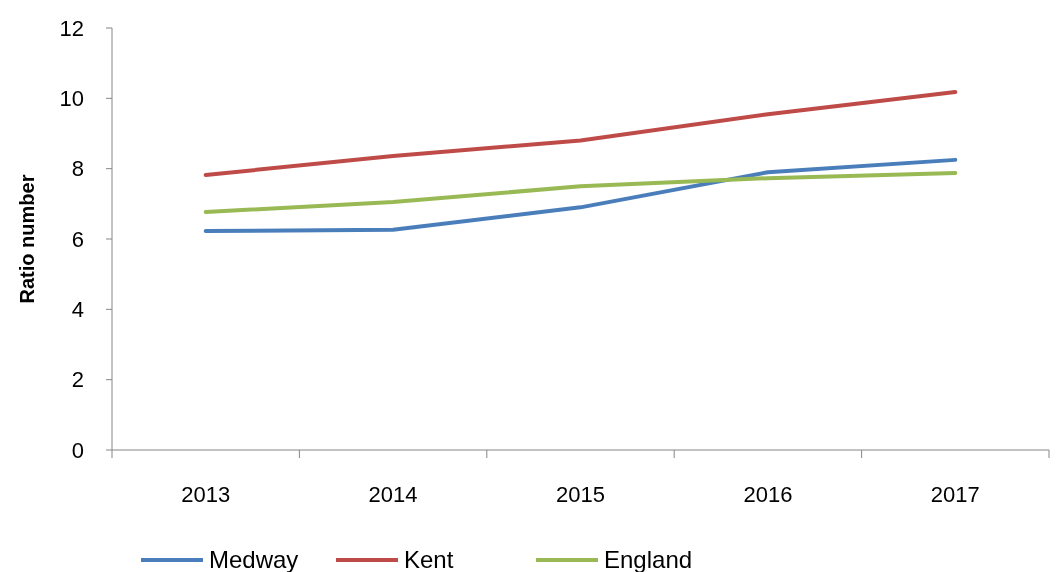  Describe the element at coordinates (393, 494) in the screenshot. I see `x-tick-label: 2014` at that location.